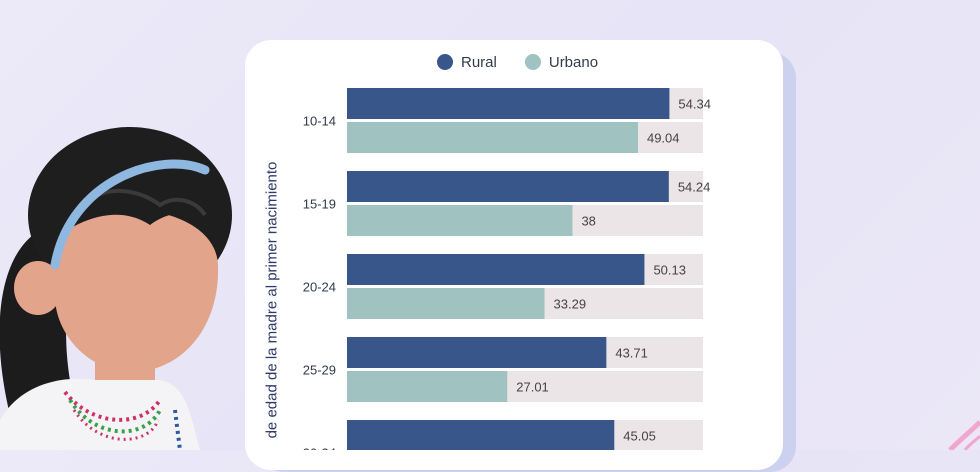 This screenshot has height=472, width=980. Describe the element at coordinates (964, 435) in the screenshot. I see `pink-swirl-decoration` at that location.